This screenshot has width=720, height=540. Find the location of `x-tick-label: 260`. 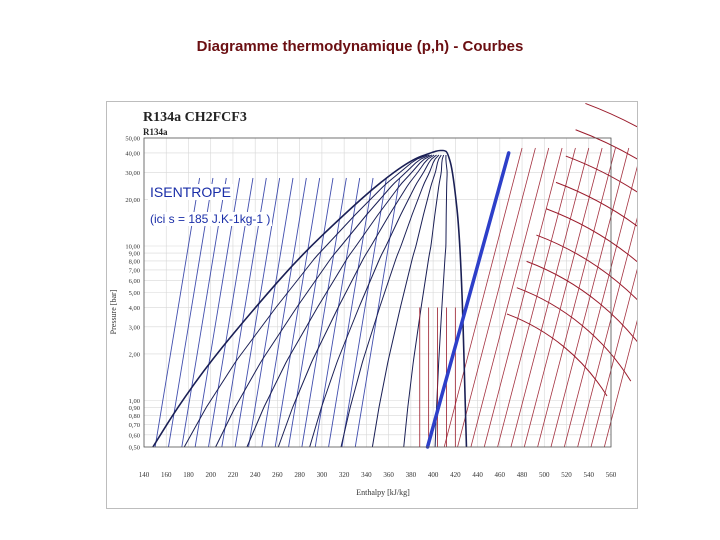

x-tick-label: 260 is located at coordinates (277, 475).